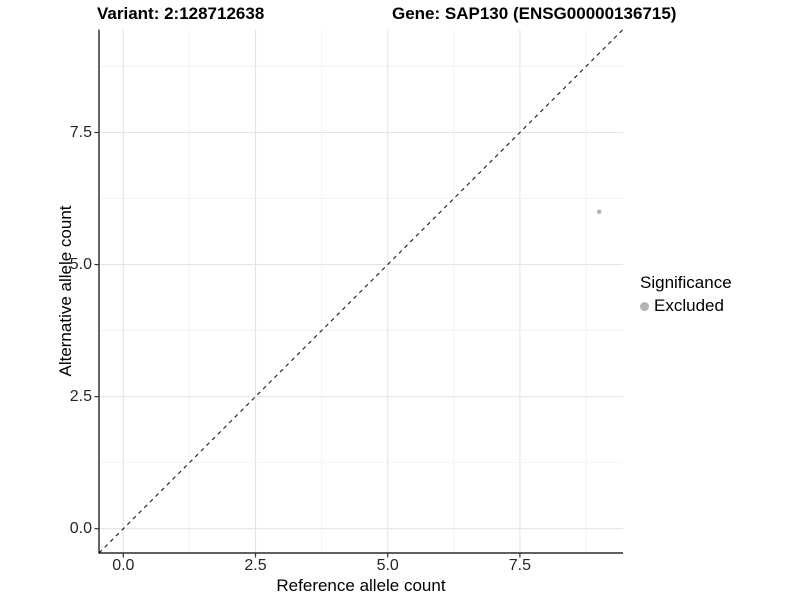 The width and height of the screenshot is (800, 600). Describe the element at coordinates (65, 291) in the screenshot. I see `y-axis-title: Alternative allele count` at that location.